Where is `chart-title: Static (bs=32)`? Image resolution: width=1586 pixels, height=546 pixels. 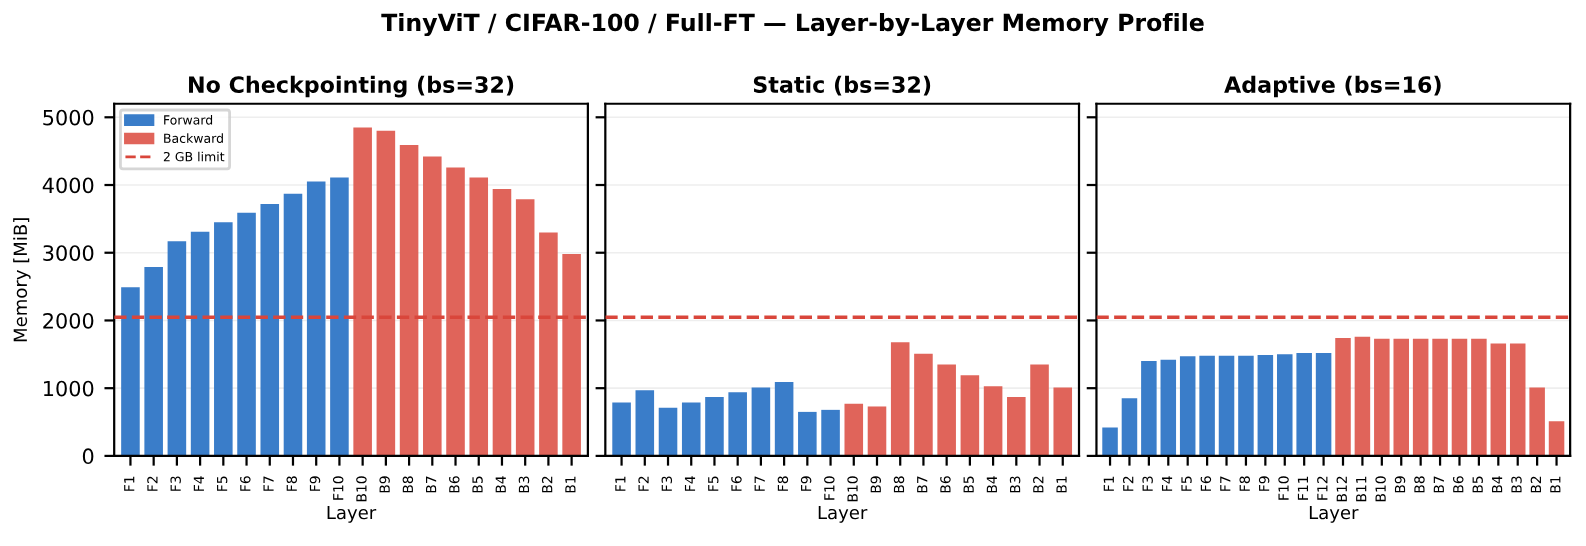 chart-title: Static (bs=32) is located at coordinates (842, 85).